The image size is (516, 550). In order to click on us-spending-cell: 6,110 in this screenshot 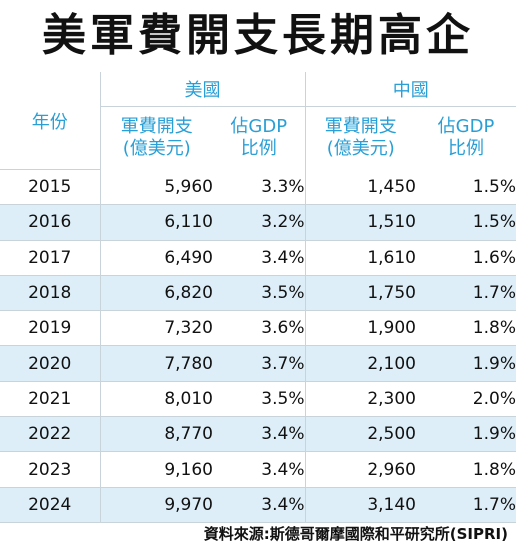, I will do `click(156, 222)`.